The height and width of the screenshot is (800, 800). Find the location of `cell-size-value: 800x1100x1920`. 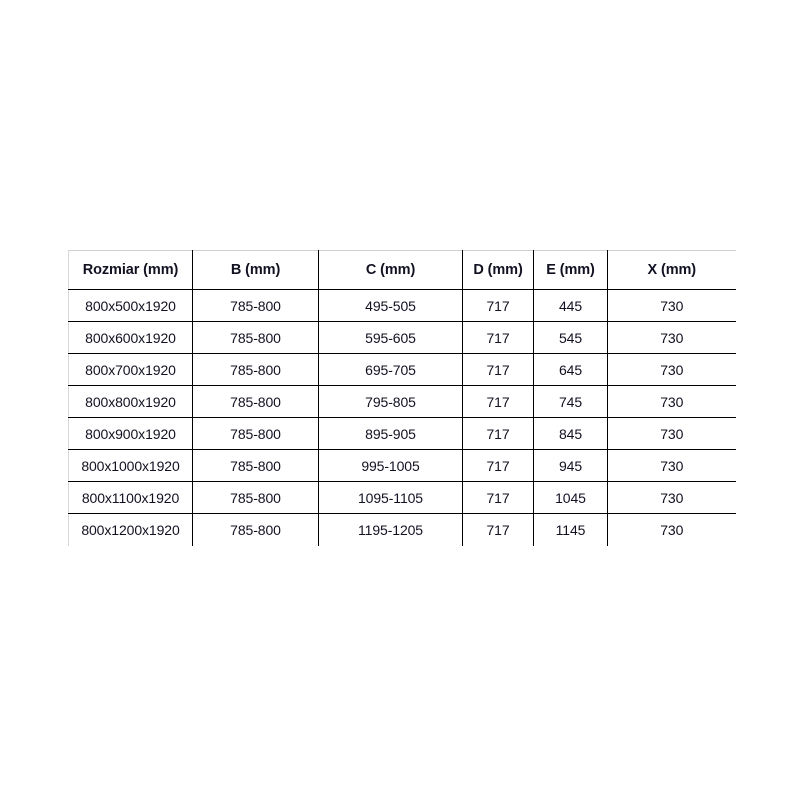

cell-size-value: 800x1100x1920 is located at coordinates (130, 497).